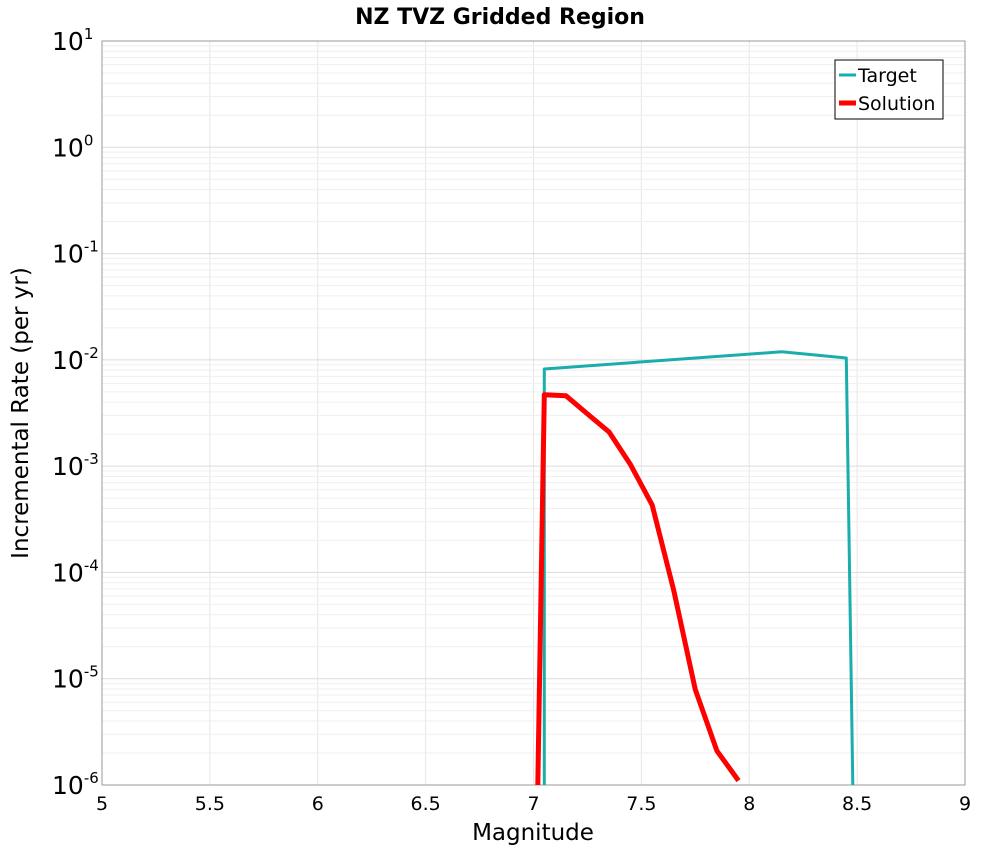 The image size is (1000, 850). What do you see at coordinates (426, 804) in the screenshot?
I see `x-tick-label: 6.5` at bounding box center [426, 804].